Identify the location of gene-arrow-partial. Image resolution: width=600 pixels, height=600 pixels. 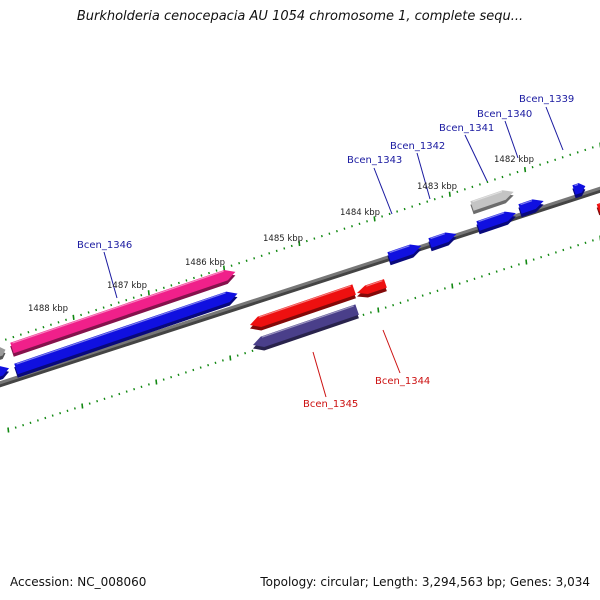
(5, 374).